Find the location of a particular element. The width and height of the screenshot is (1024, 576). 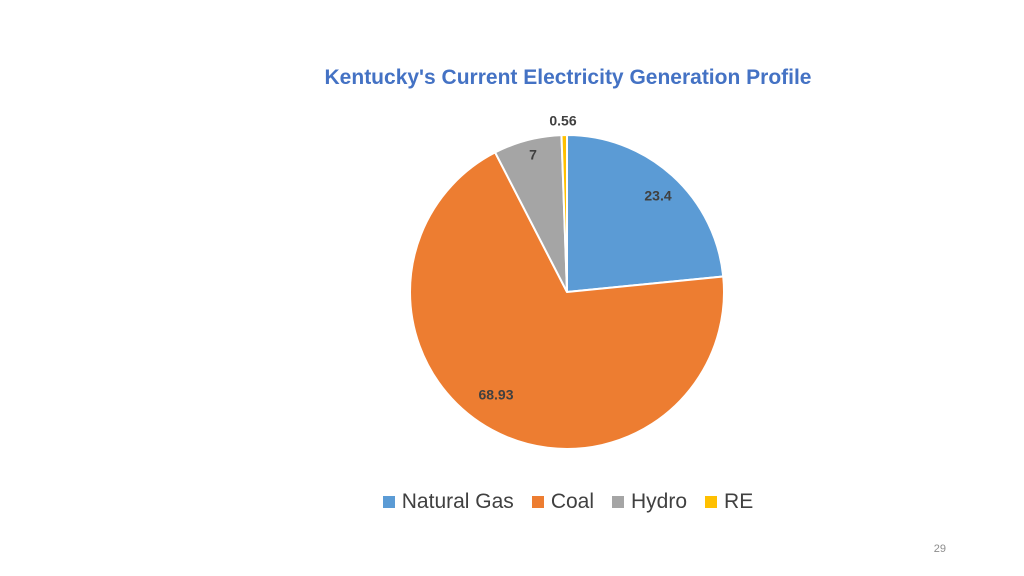

data-label-coal: 68.93 is located at coordinates (495, 395).